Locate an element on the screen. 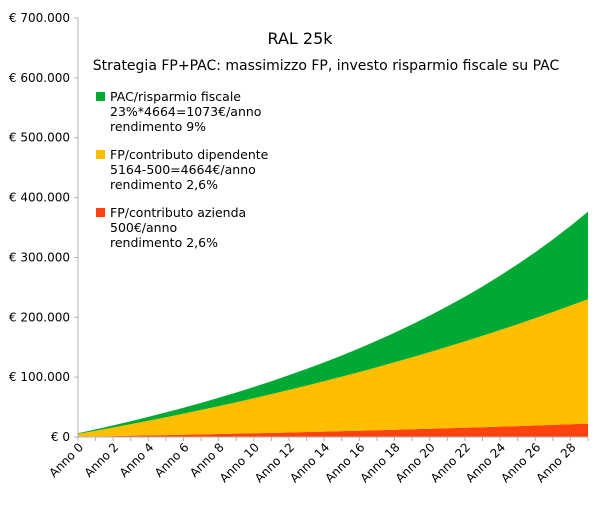  x-tick-label: Anno 0 is located at coordinates (66, 460).